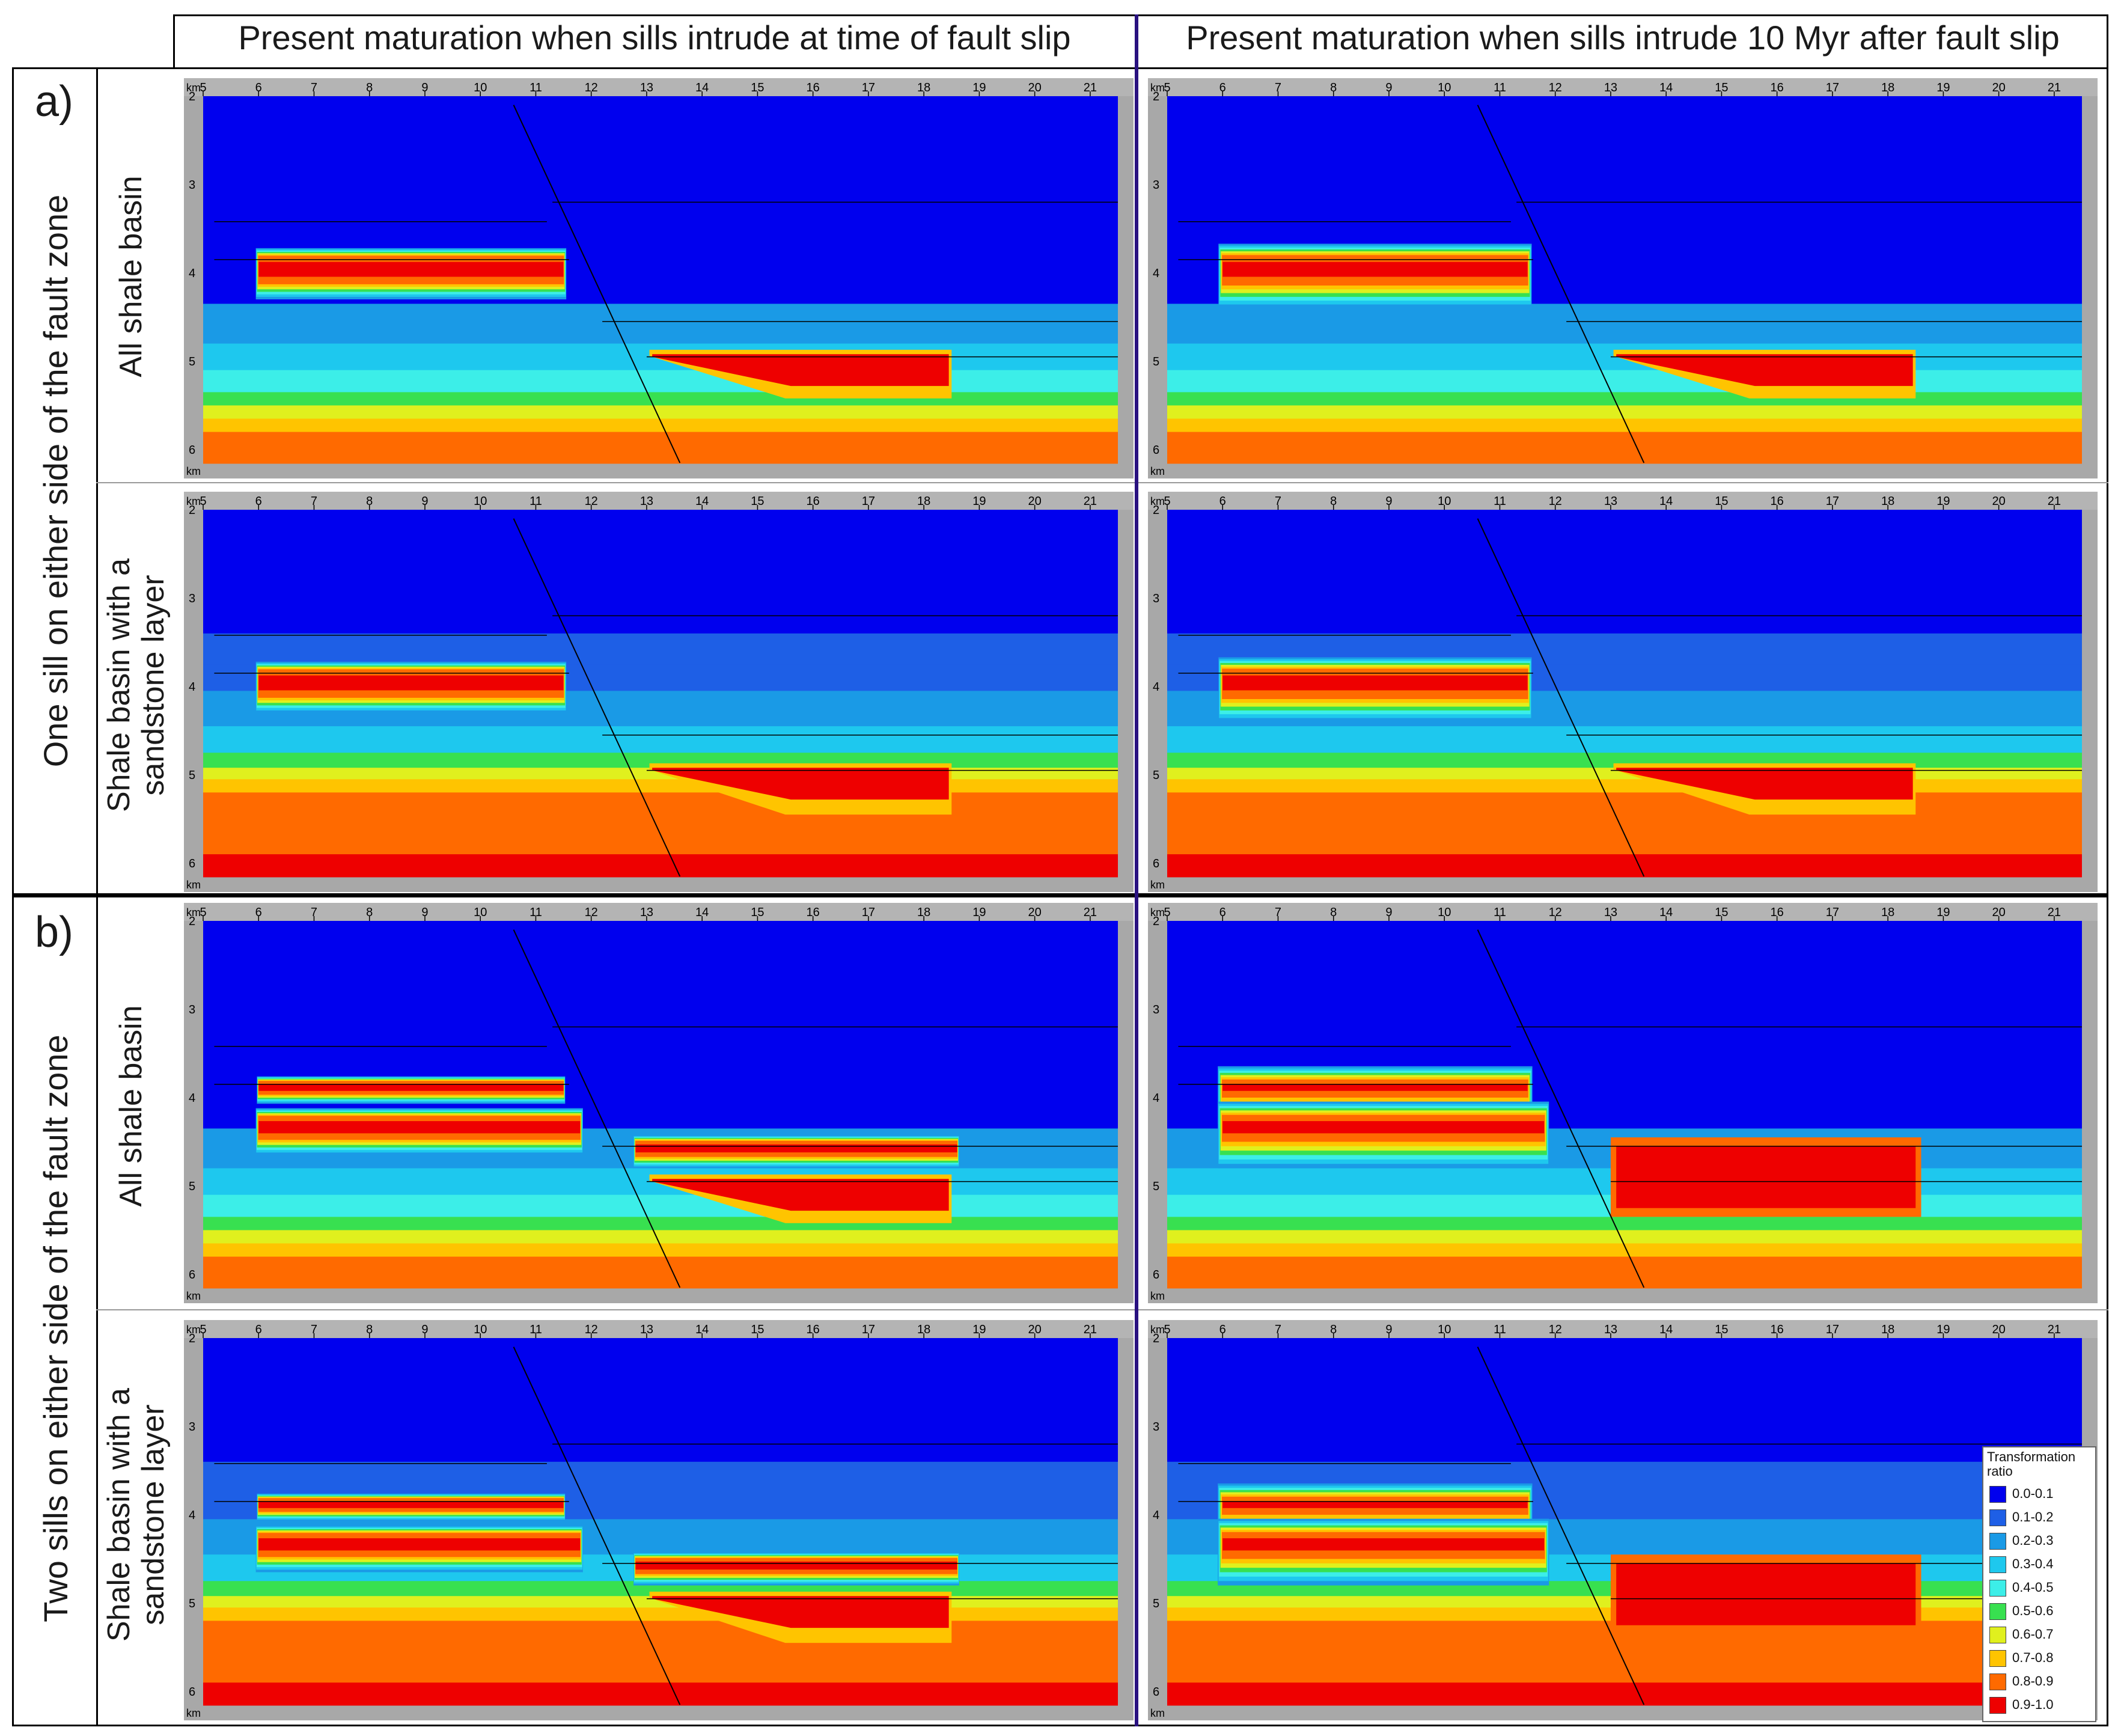  I want to click on row-label-3-text: All shale basin, so click(131, 1106).